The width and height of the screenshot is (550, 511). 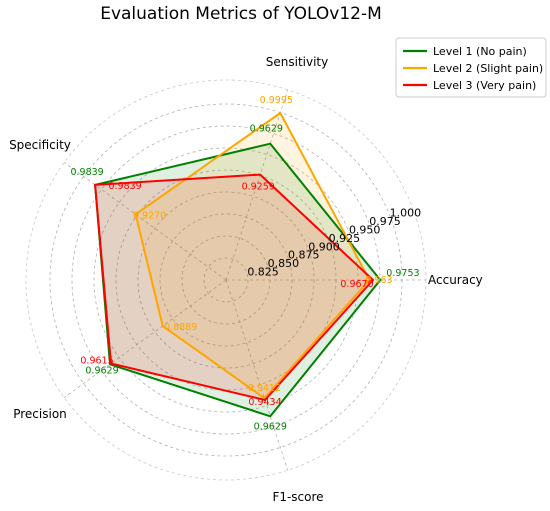 I want to click on tick-label: 0.900, so click(x=324, y=246).